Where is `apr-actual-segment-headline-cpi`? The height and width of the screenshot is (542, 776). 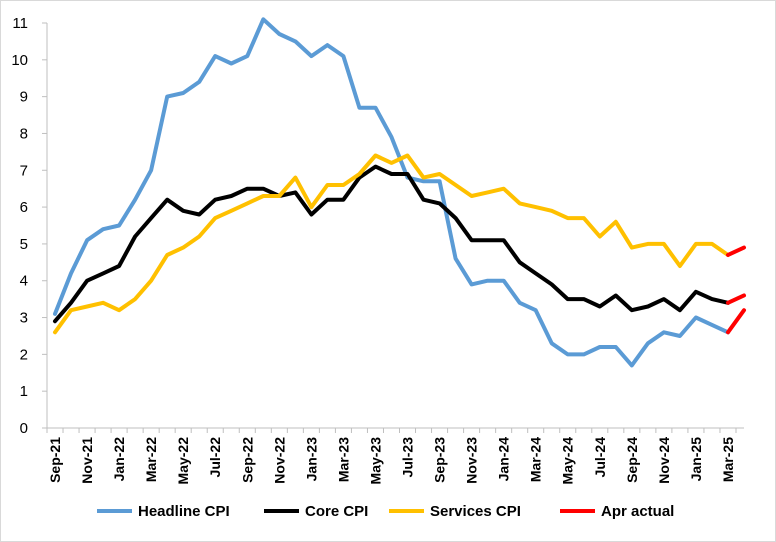 apr-actual-segment-headline-cpi is located at coordinates (735, 321).